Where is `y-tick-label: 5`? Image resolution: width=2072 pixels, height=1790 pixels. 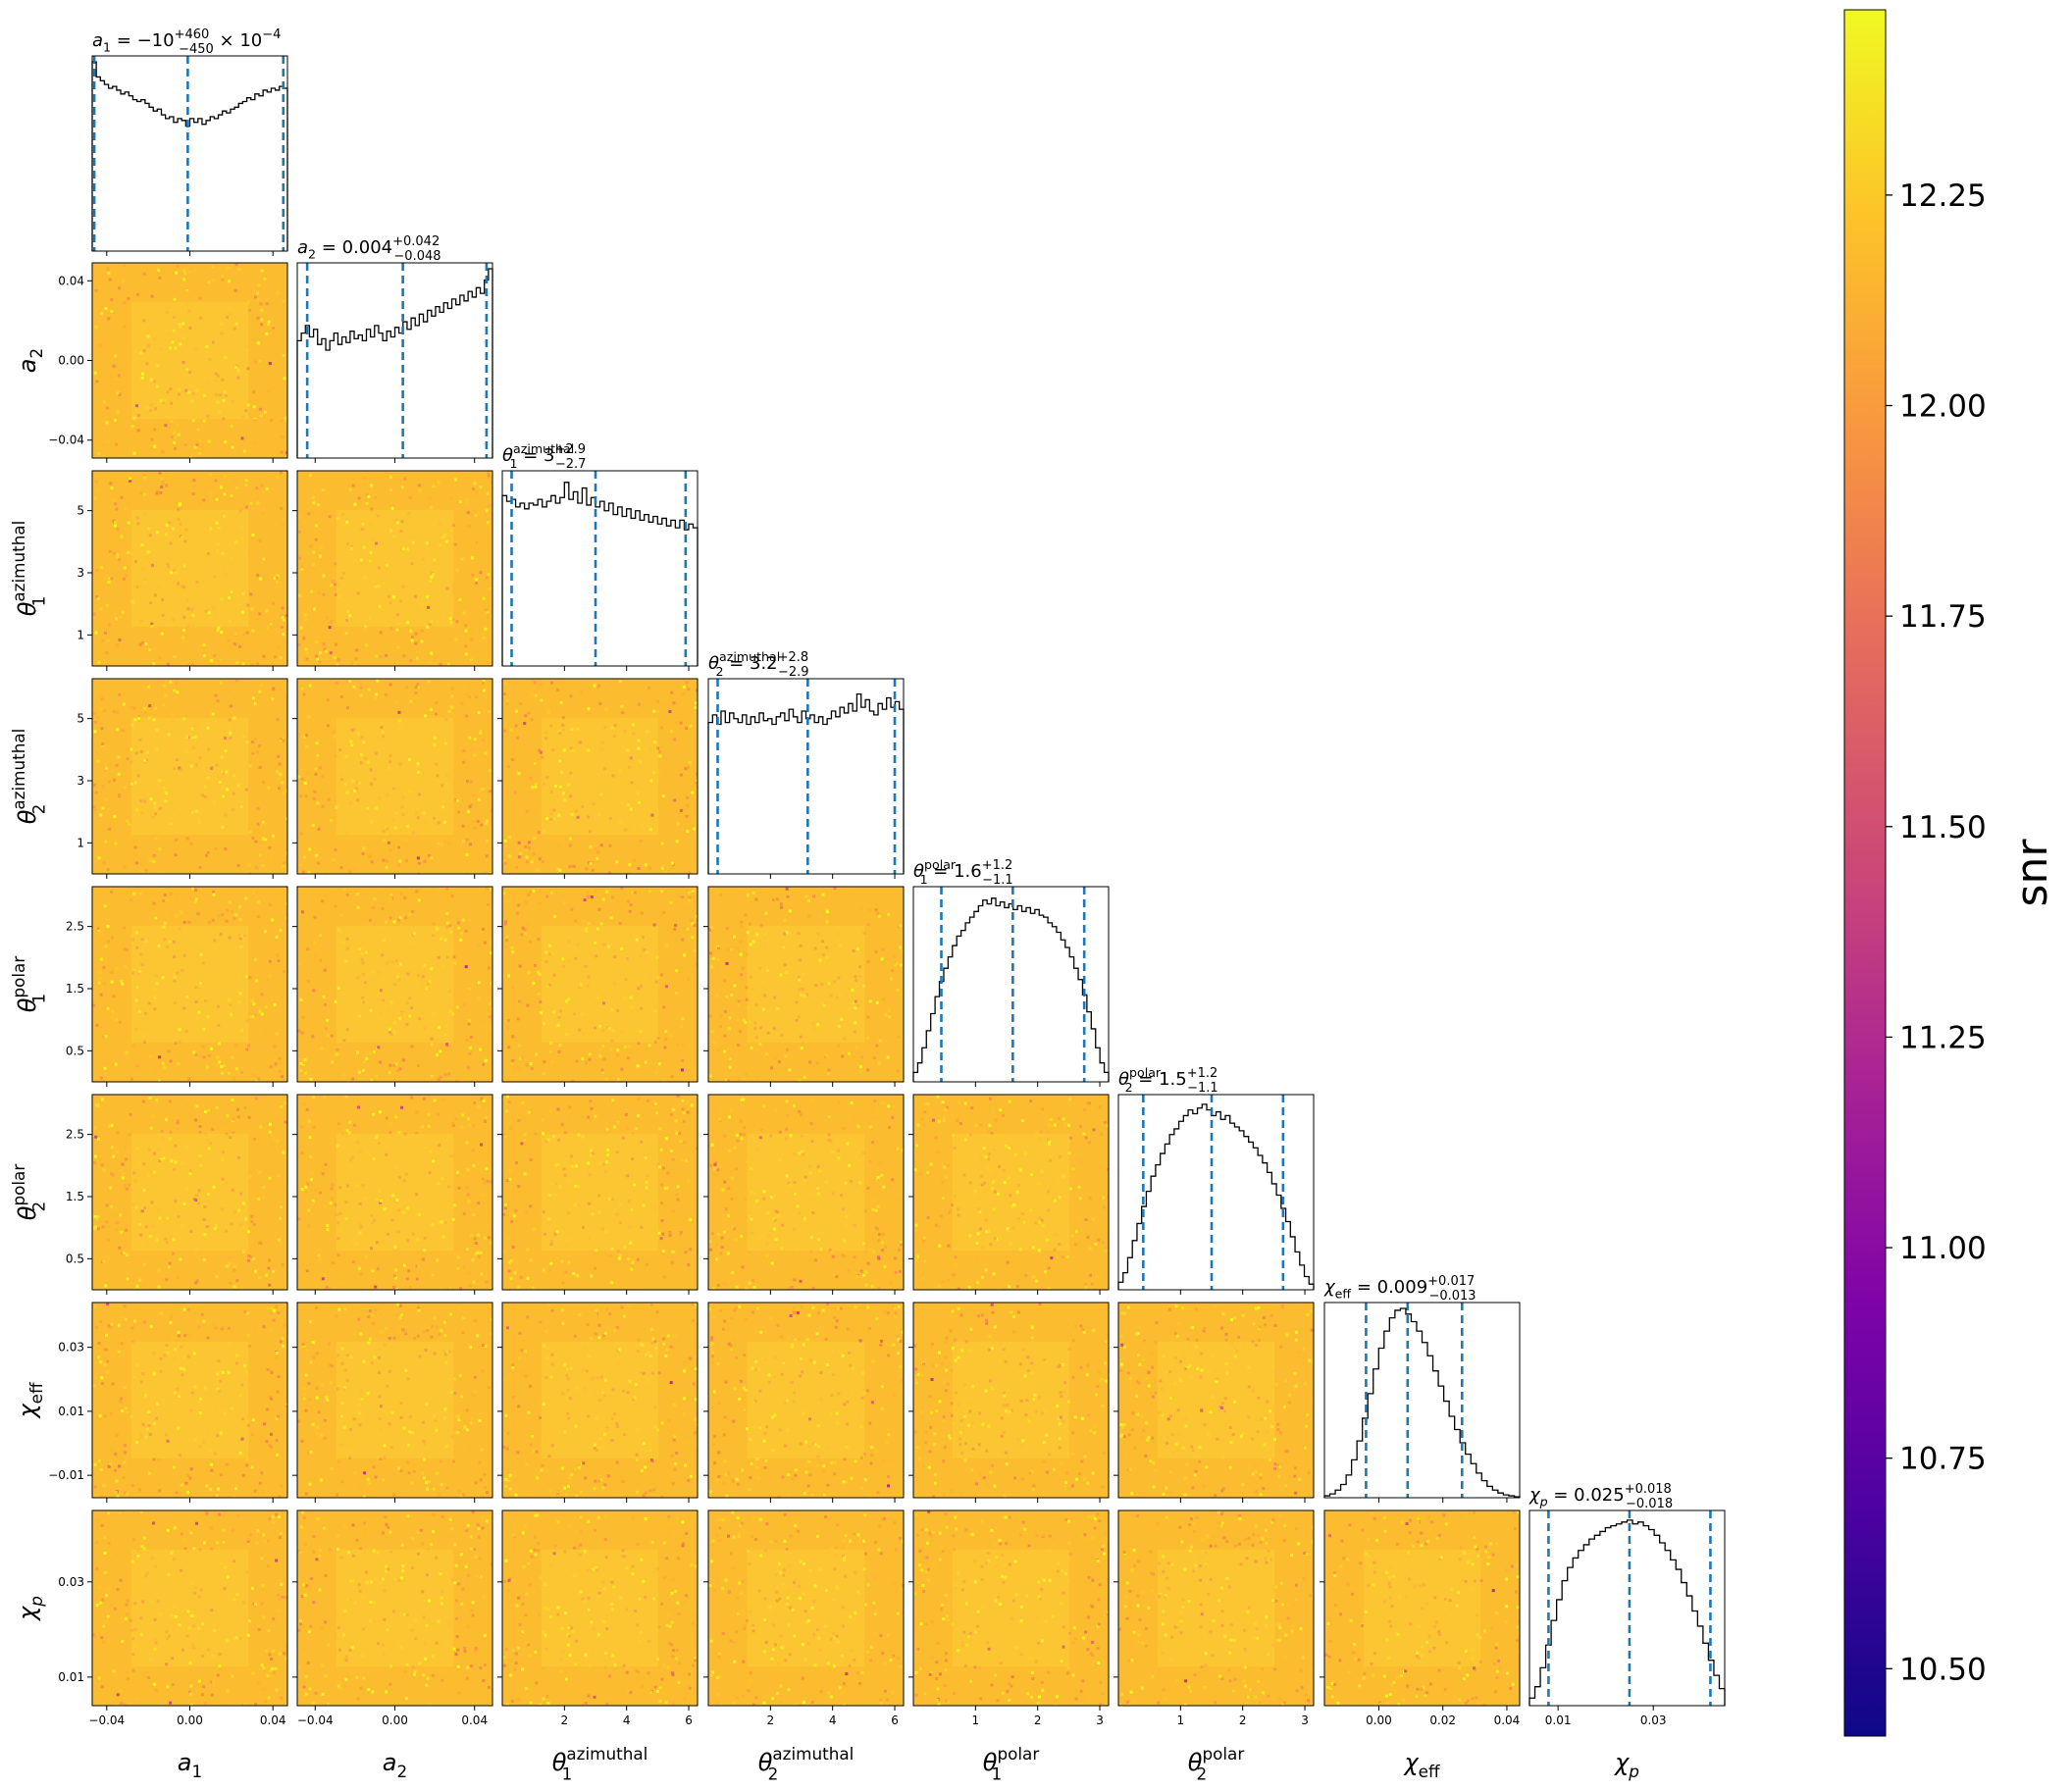 y-tick-label: 5 is located at coordinates (80, 719).